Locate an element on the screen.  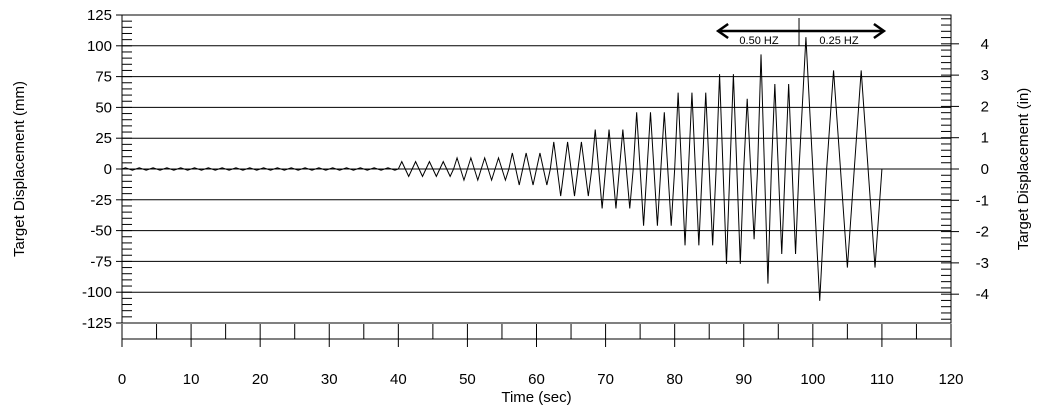
y-axis-left: 125 100 75 50 25 0 -25 -50 -75 -100 -125 is located at coordinates (102, 169).